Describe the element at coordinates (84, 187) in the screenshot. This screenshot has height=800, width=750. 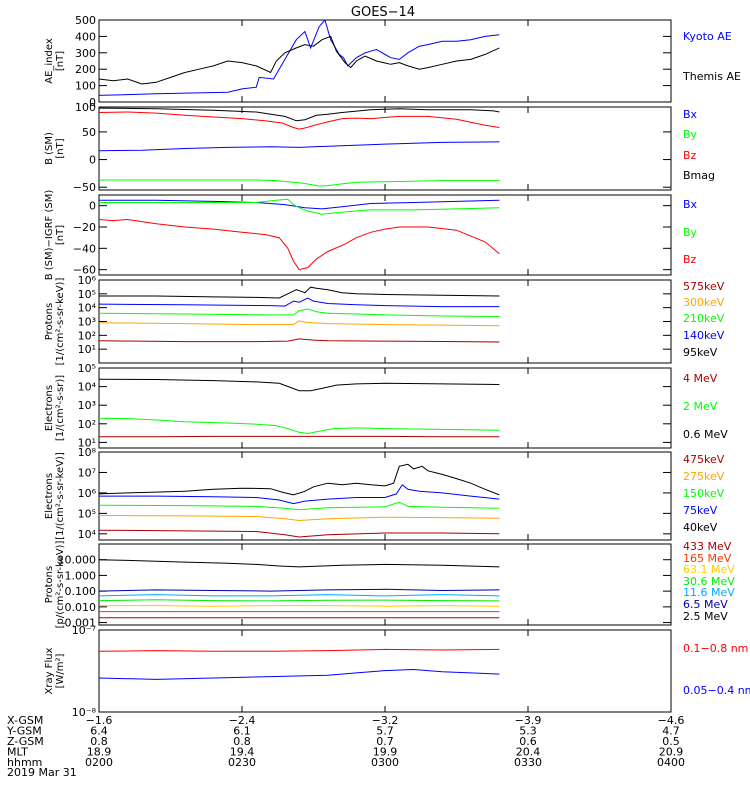
I see `y-tick-label: −50` at that location.